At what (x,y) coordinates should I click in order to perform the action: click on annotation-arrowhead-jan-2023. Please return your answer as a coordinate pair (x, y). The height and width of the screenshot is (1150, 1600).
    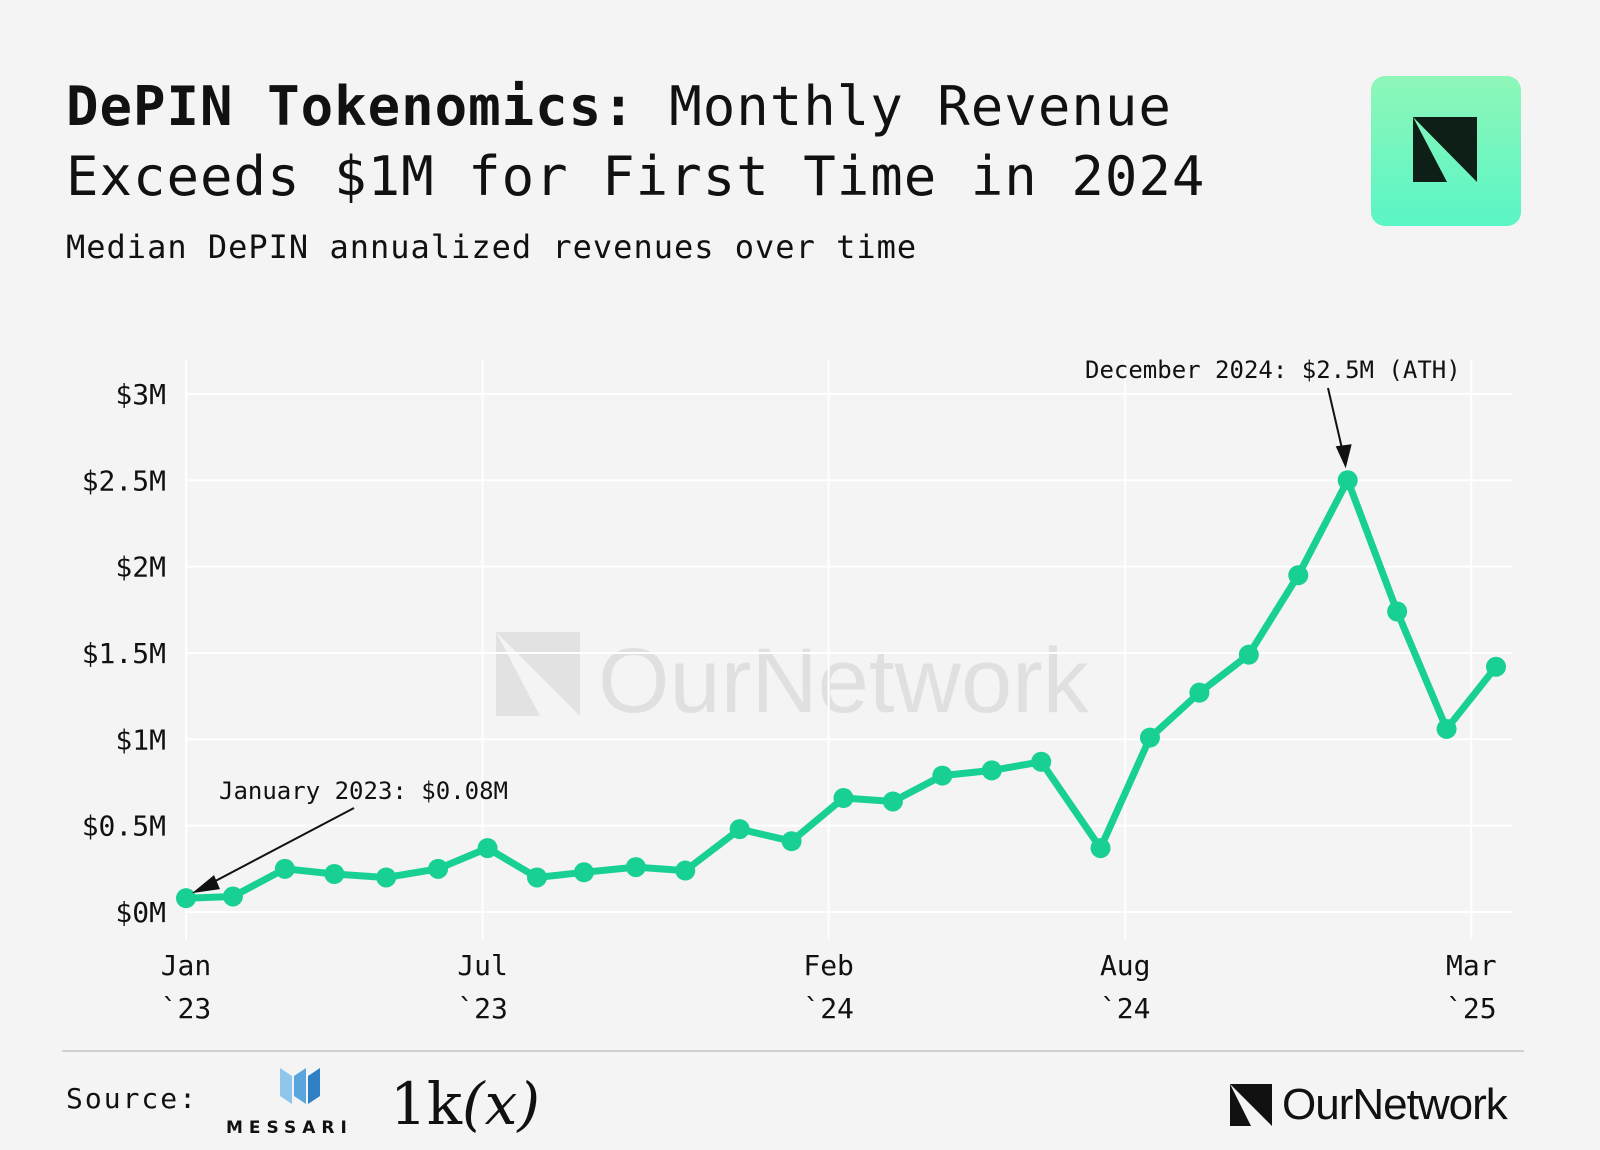
    Looking at the image, I should click on (206, 884).